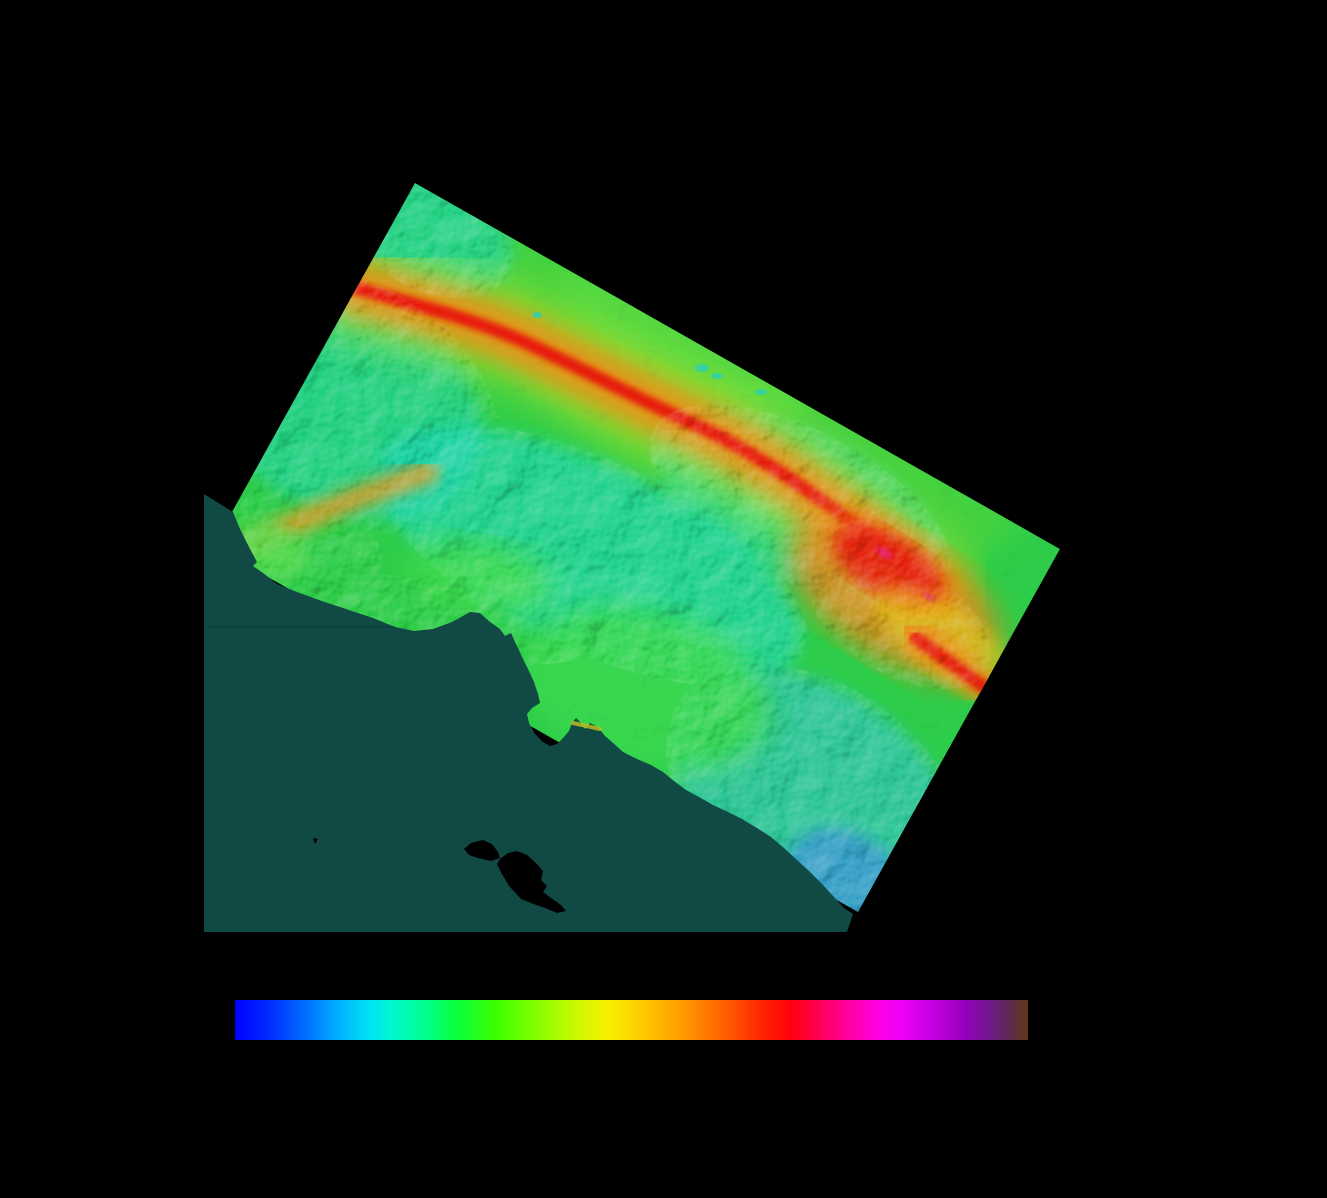 The image size is (1327, 1198). Describe the element at coordinates (315, 841) in the screenshot. I see `island-santa-barbara` at that location.